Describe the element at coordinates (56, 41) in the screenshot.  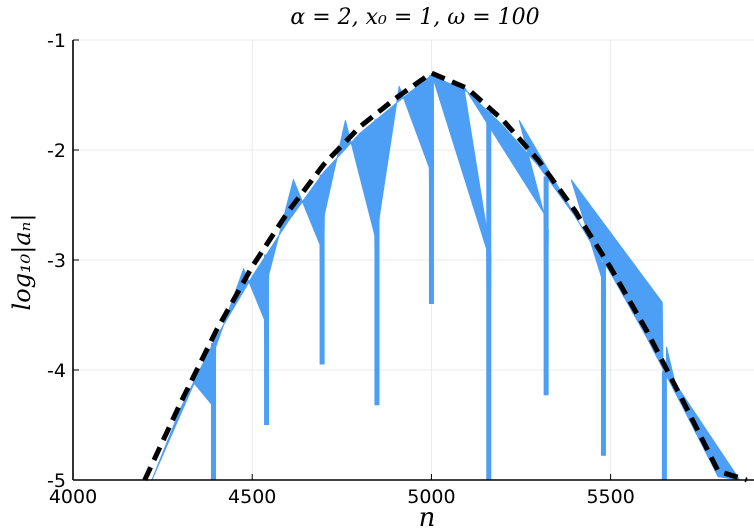
I see `y-tick-label: -1` at that location.